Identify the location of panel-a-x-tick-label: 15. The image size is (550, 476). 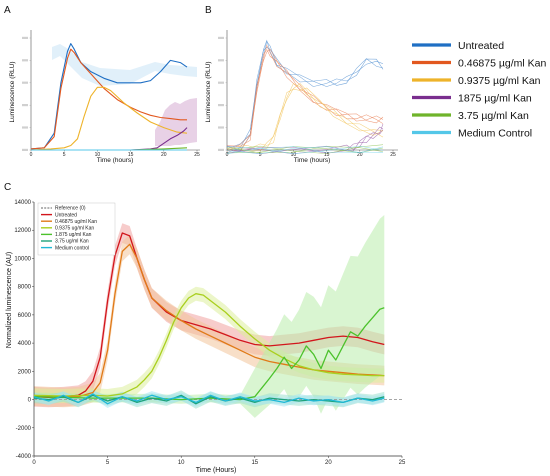
(131, 155).